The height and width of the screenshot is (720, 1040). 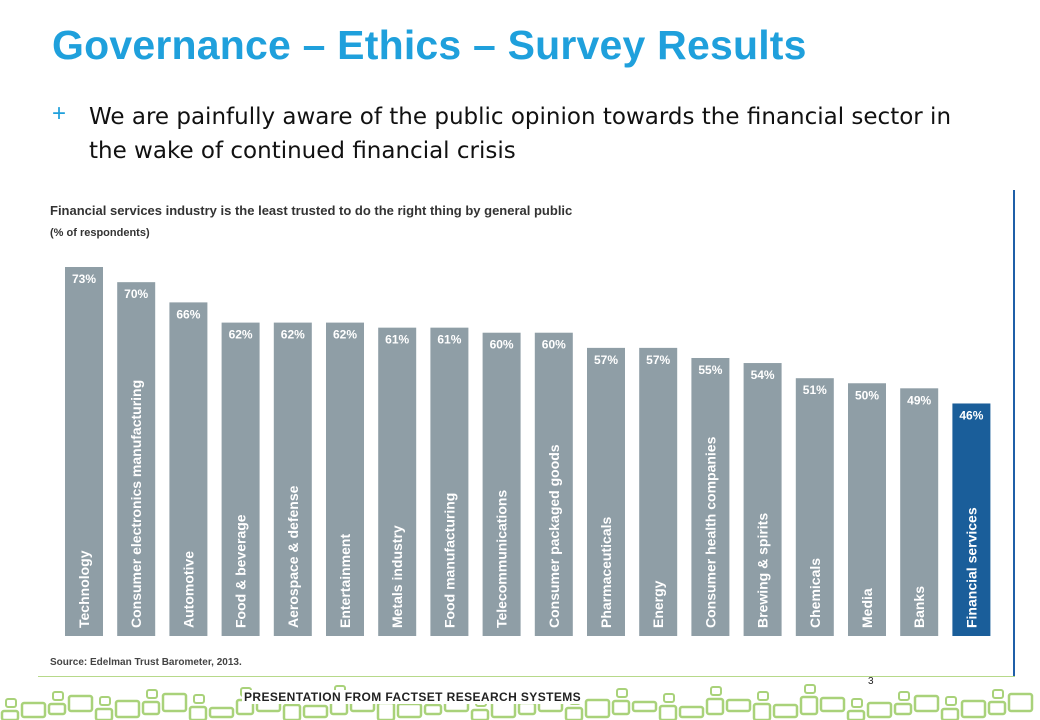 I want to click on category-label: Energy, so click(x=658, y=604).